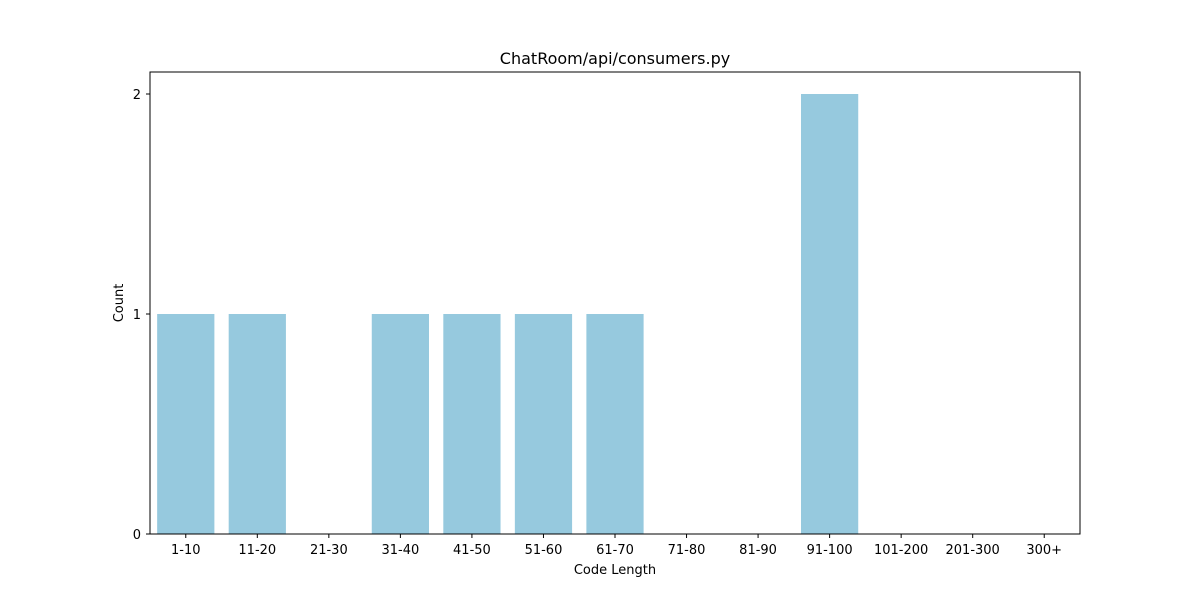 Image resolution: width=1200 pixels, height=604 pixels. I want to click on x-tick-label: 11-20, so click(257, 550).